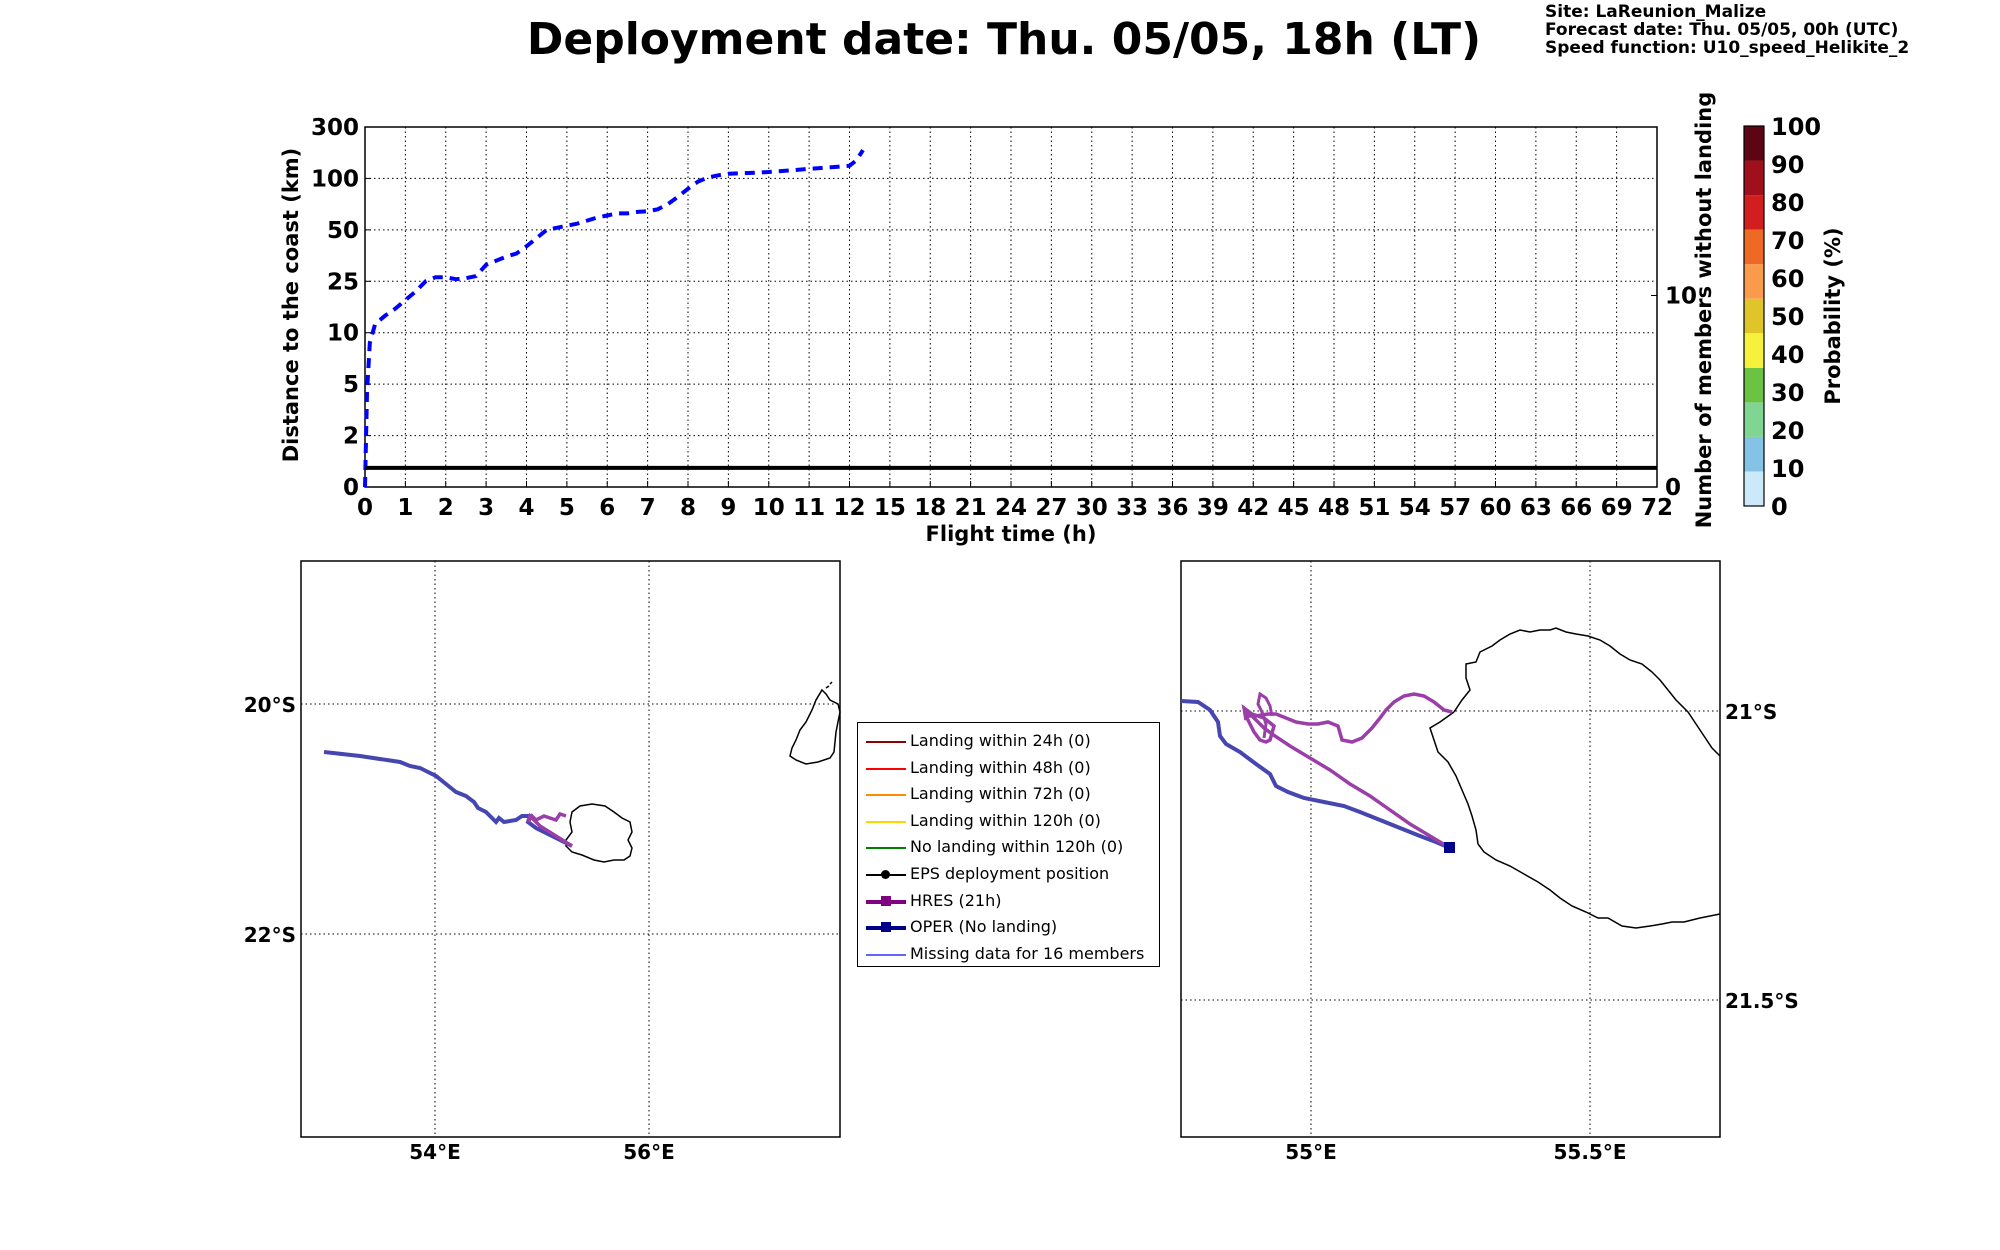  What do you see at coordinates (335, 128) in the screenshot?
I see `y-tick-label: 300` at bounding box center [335, 128].